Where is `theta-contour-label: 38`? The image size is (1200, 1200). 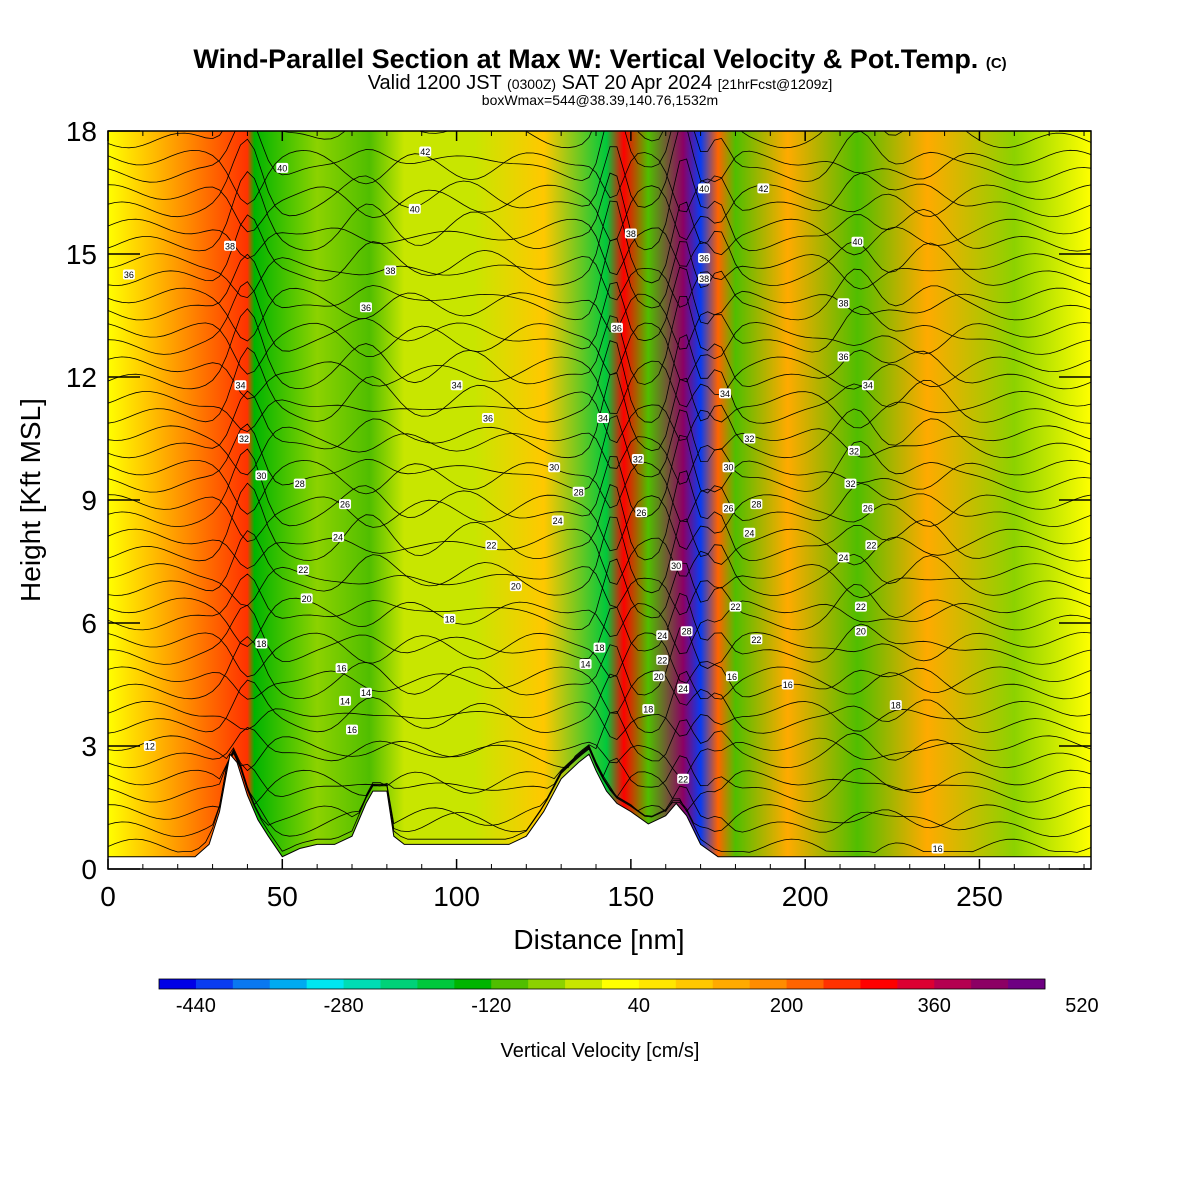
theta-contour-label: 38 is located at coordinates (843, 303).